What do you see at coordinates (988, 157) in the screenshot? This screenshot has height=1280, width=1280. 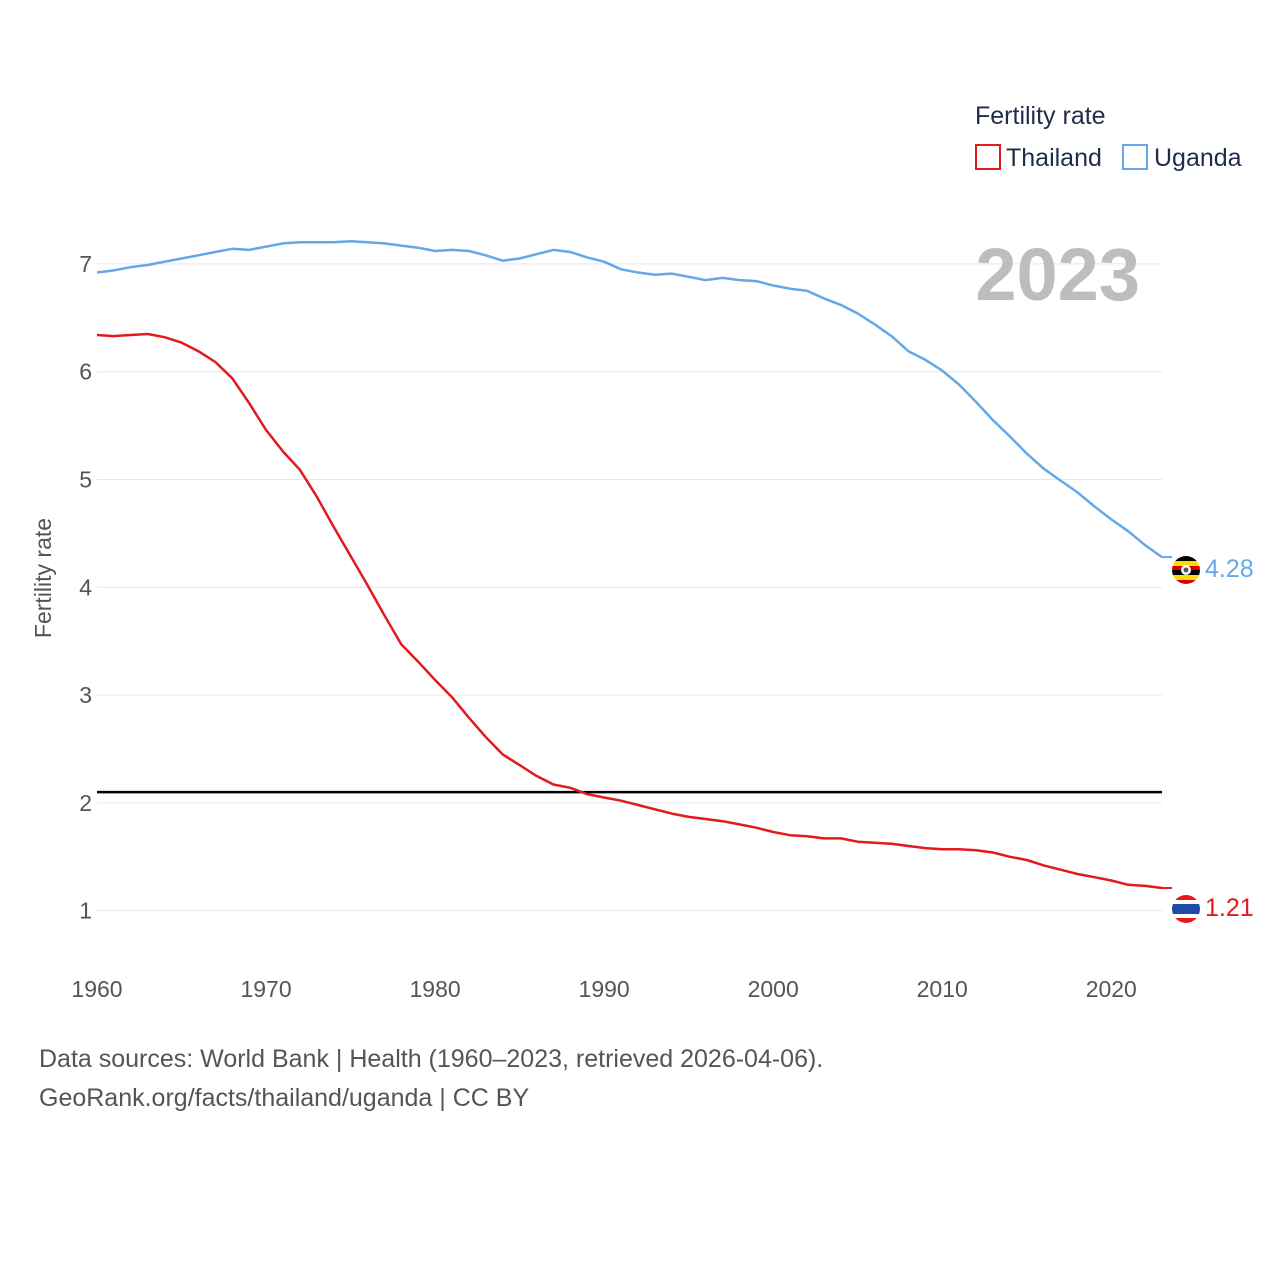 I see `legend-swatch-thailand` at bounding box center [988, 157].